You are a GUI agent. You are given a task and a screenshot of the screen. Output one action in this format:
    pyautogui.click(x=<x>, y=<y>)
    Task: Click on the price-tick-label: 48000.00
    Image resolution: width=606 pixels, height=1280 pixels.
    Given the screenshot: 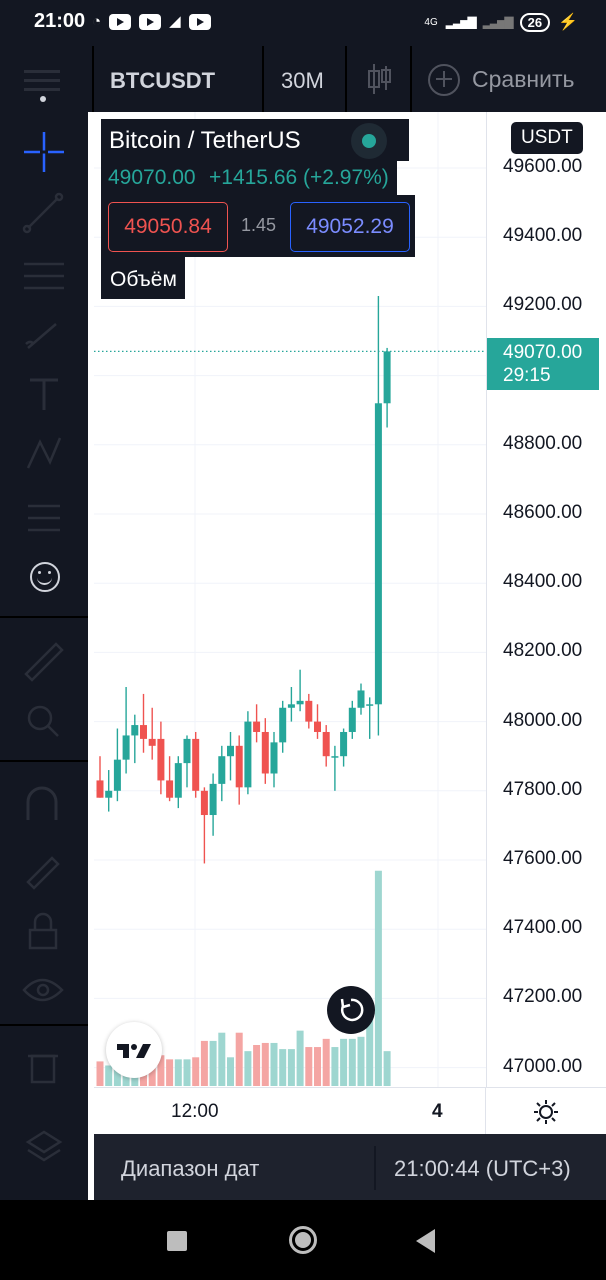 What is the action you would take?
    pyautogui.click(x=543, y=720)
    